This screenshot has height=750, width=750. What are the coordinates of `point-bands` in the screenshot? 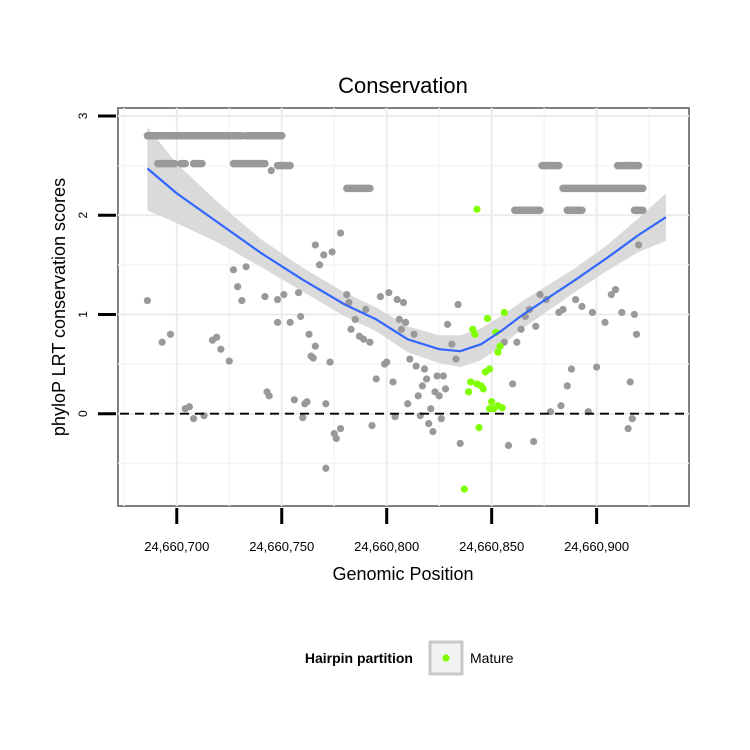 It's located at (395, 173).